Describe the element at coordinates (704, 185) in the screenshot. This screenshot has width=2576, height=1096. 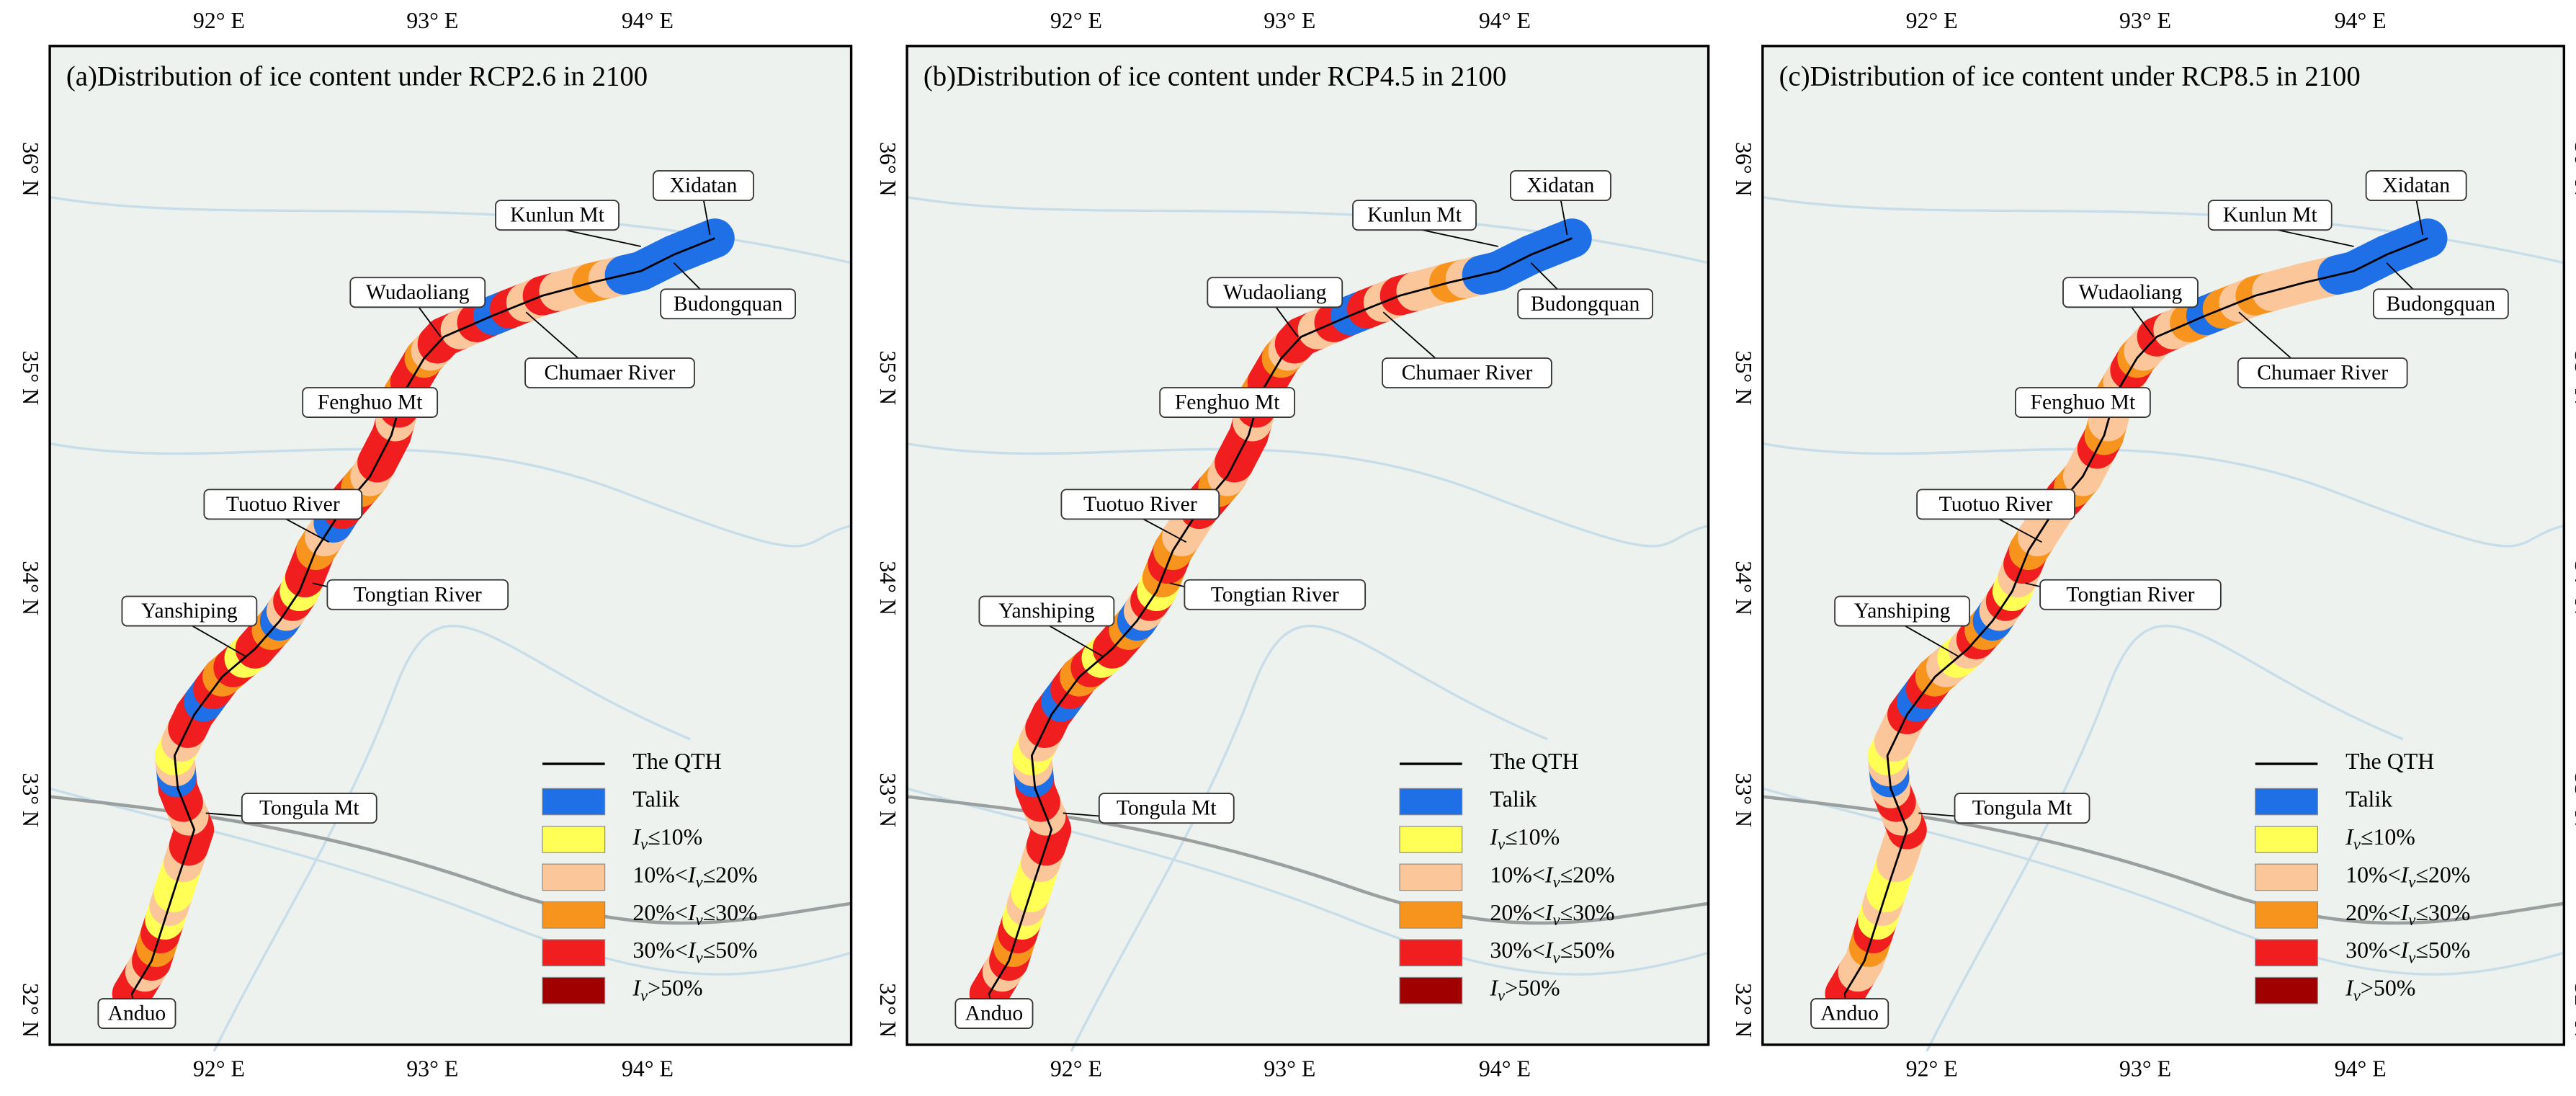
I see `place-label: Xidatan` at that location.